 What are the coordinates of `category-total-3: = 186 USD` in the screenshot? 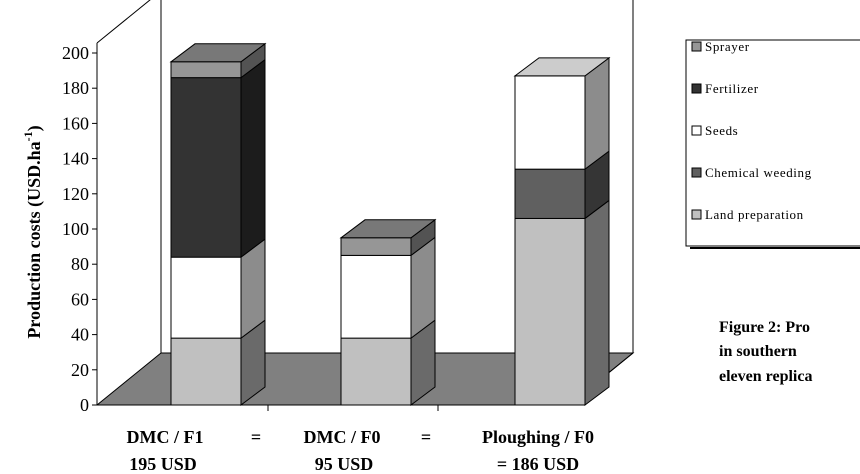 It's located at (538, 464).